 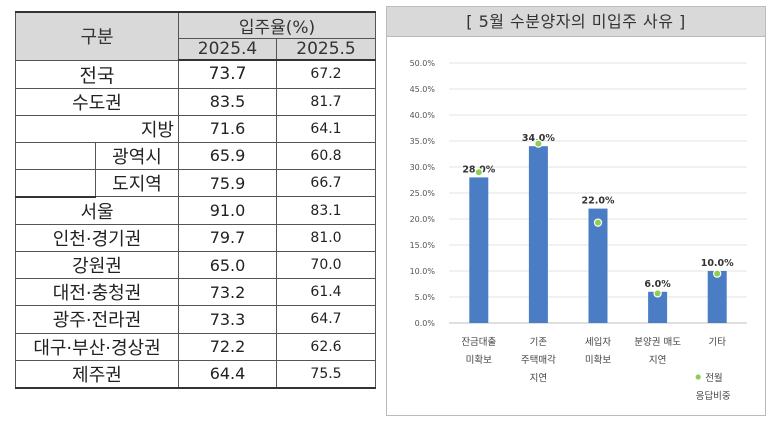 I want to click on table-row: 대구·부산·경상권 72.2 62.6, so click(x=195, y=346).